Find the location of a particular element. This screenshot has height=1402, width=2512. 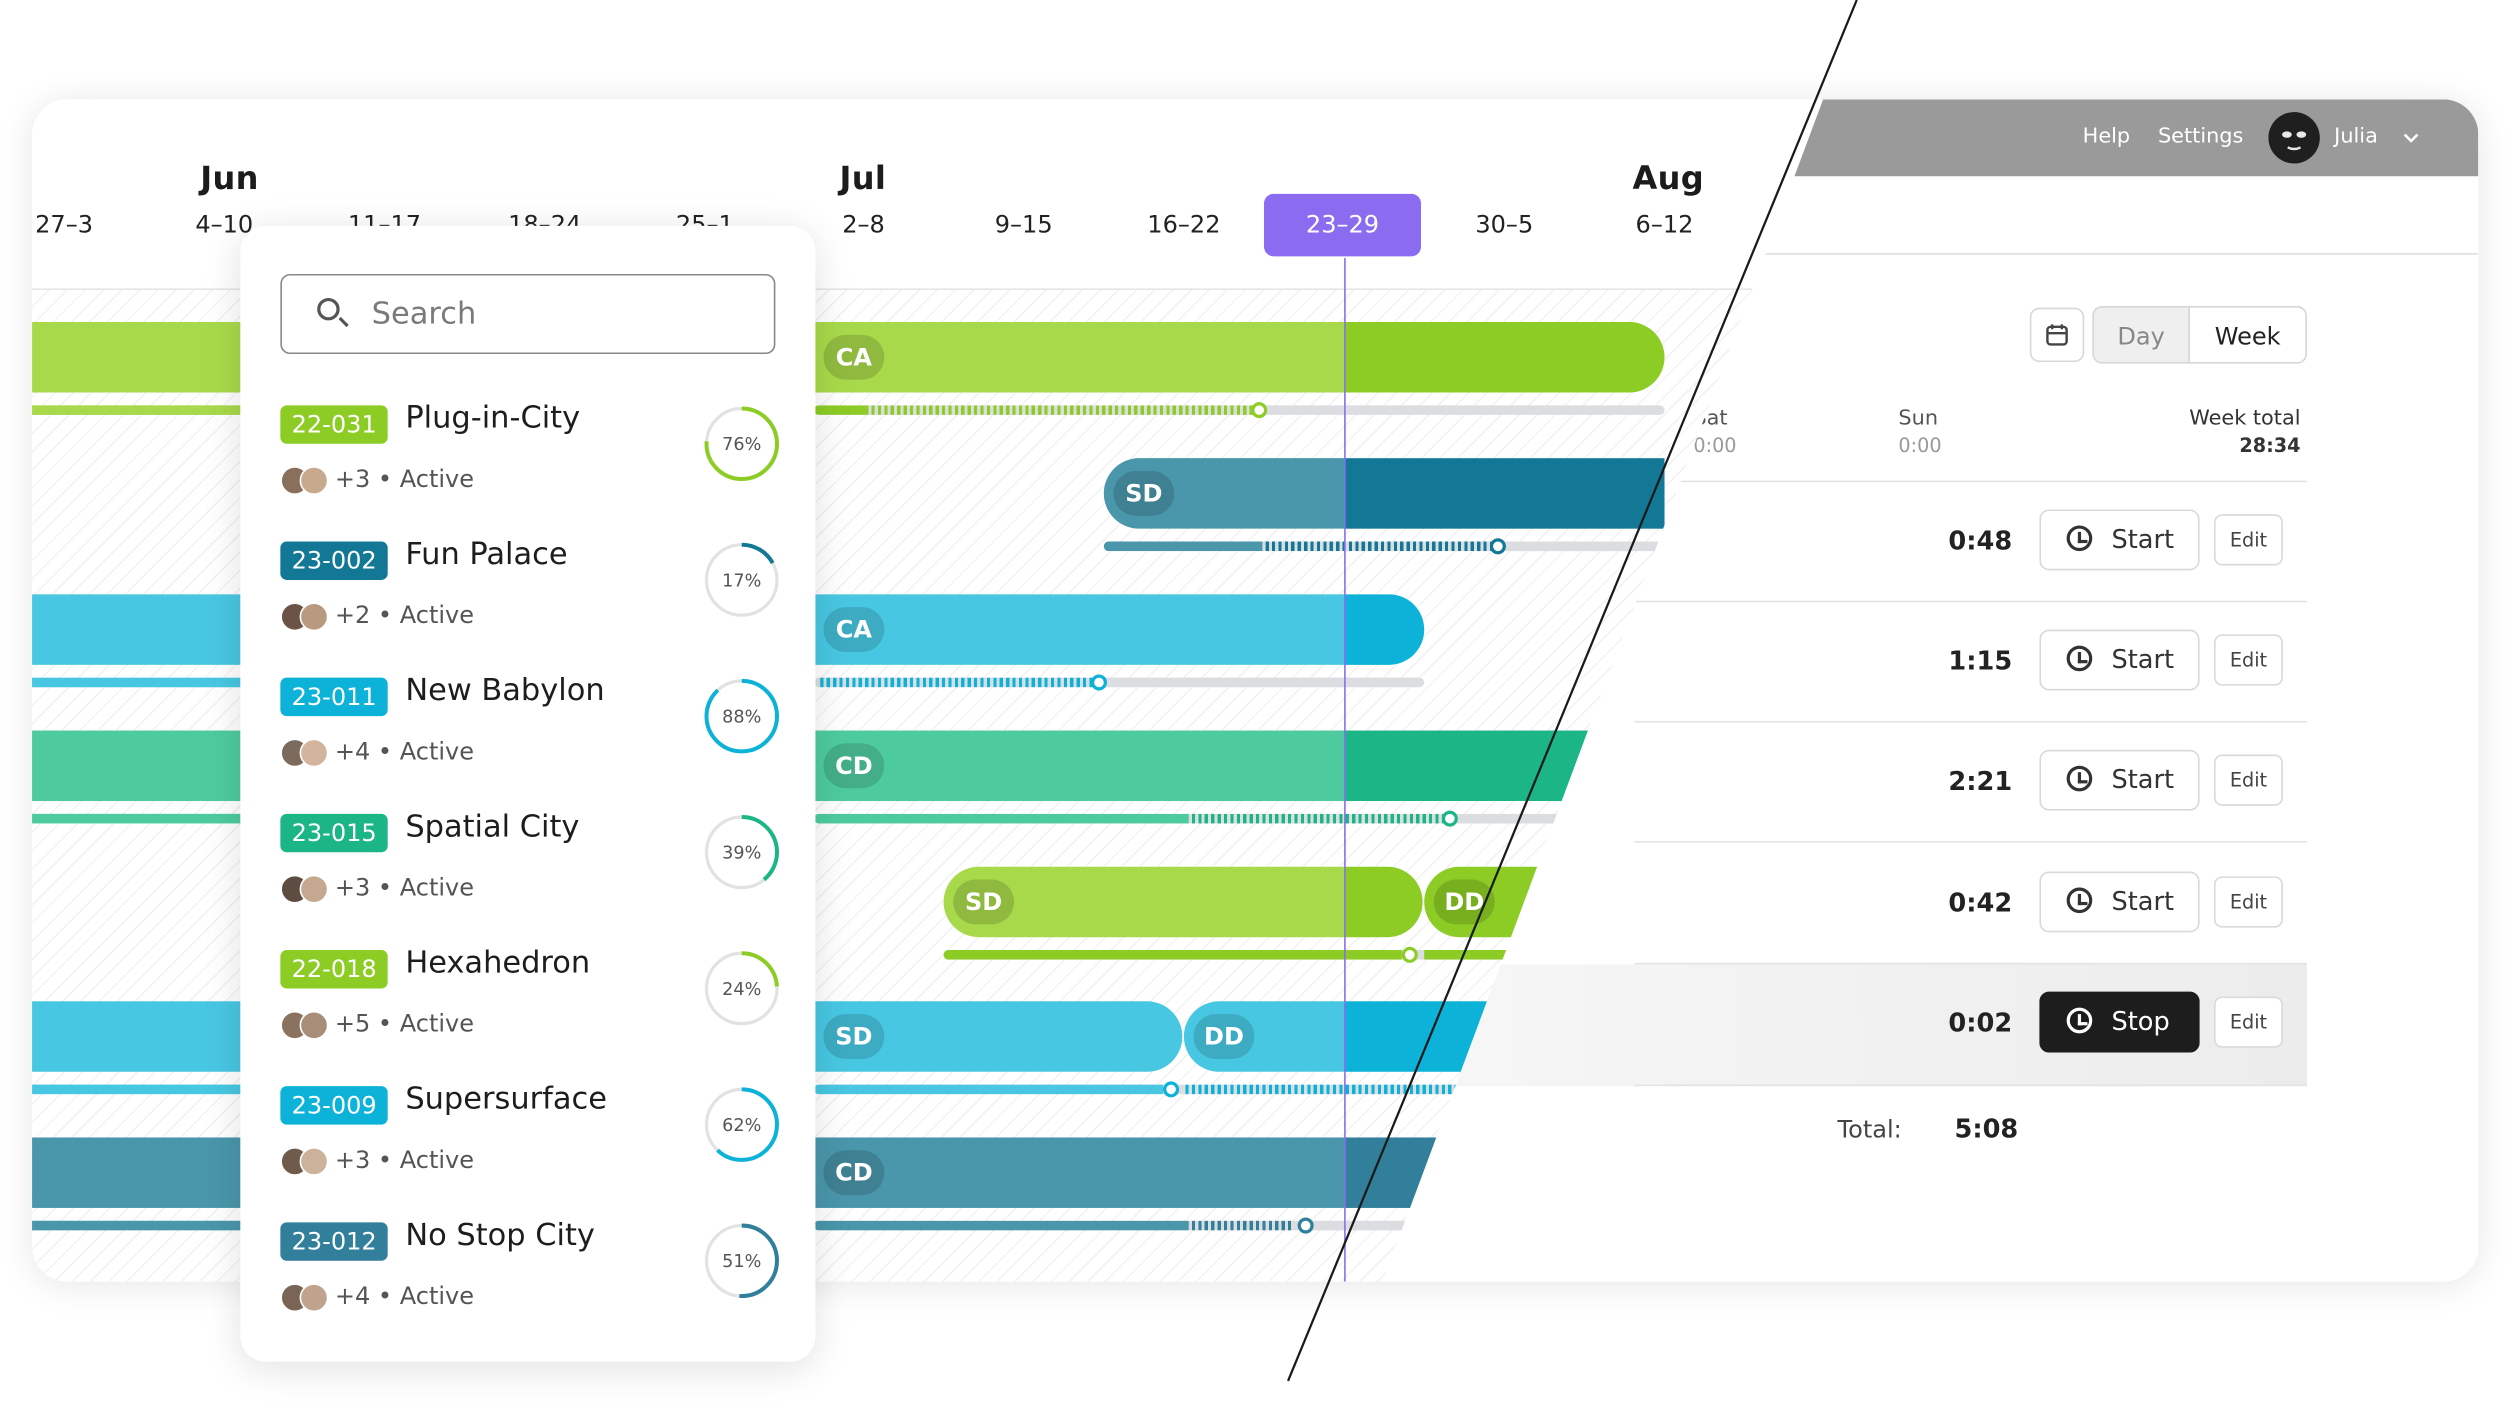

extra-members-count: +4 is located at coordinates (352, 1296).